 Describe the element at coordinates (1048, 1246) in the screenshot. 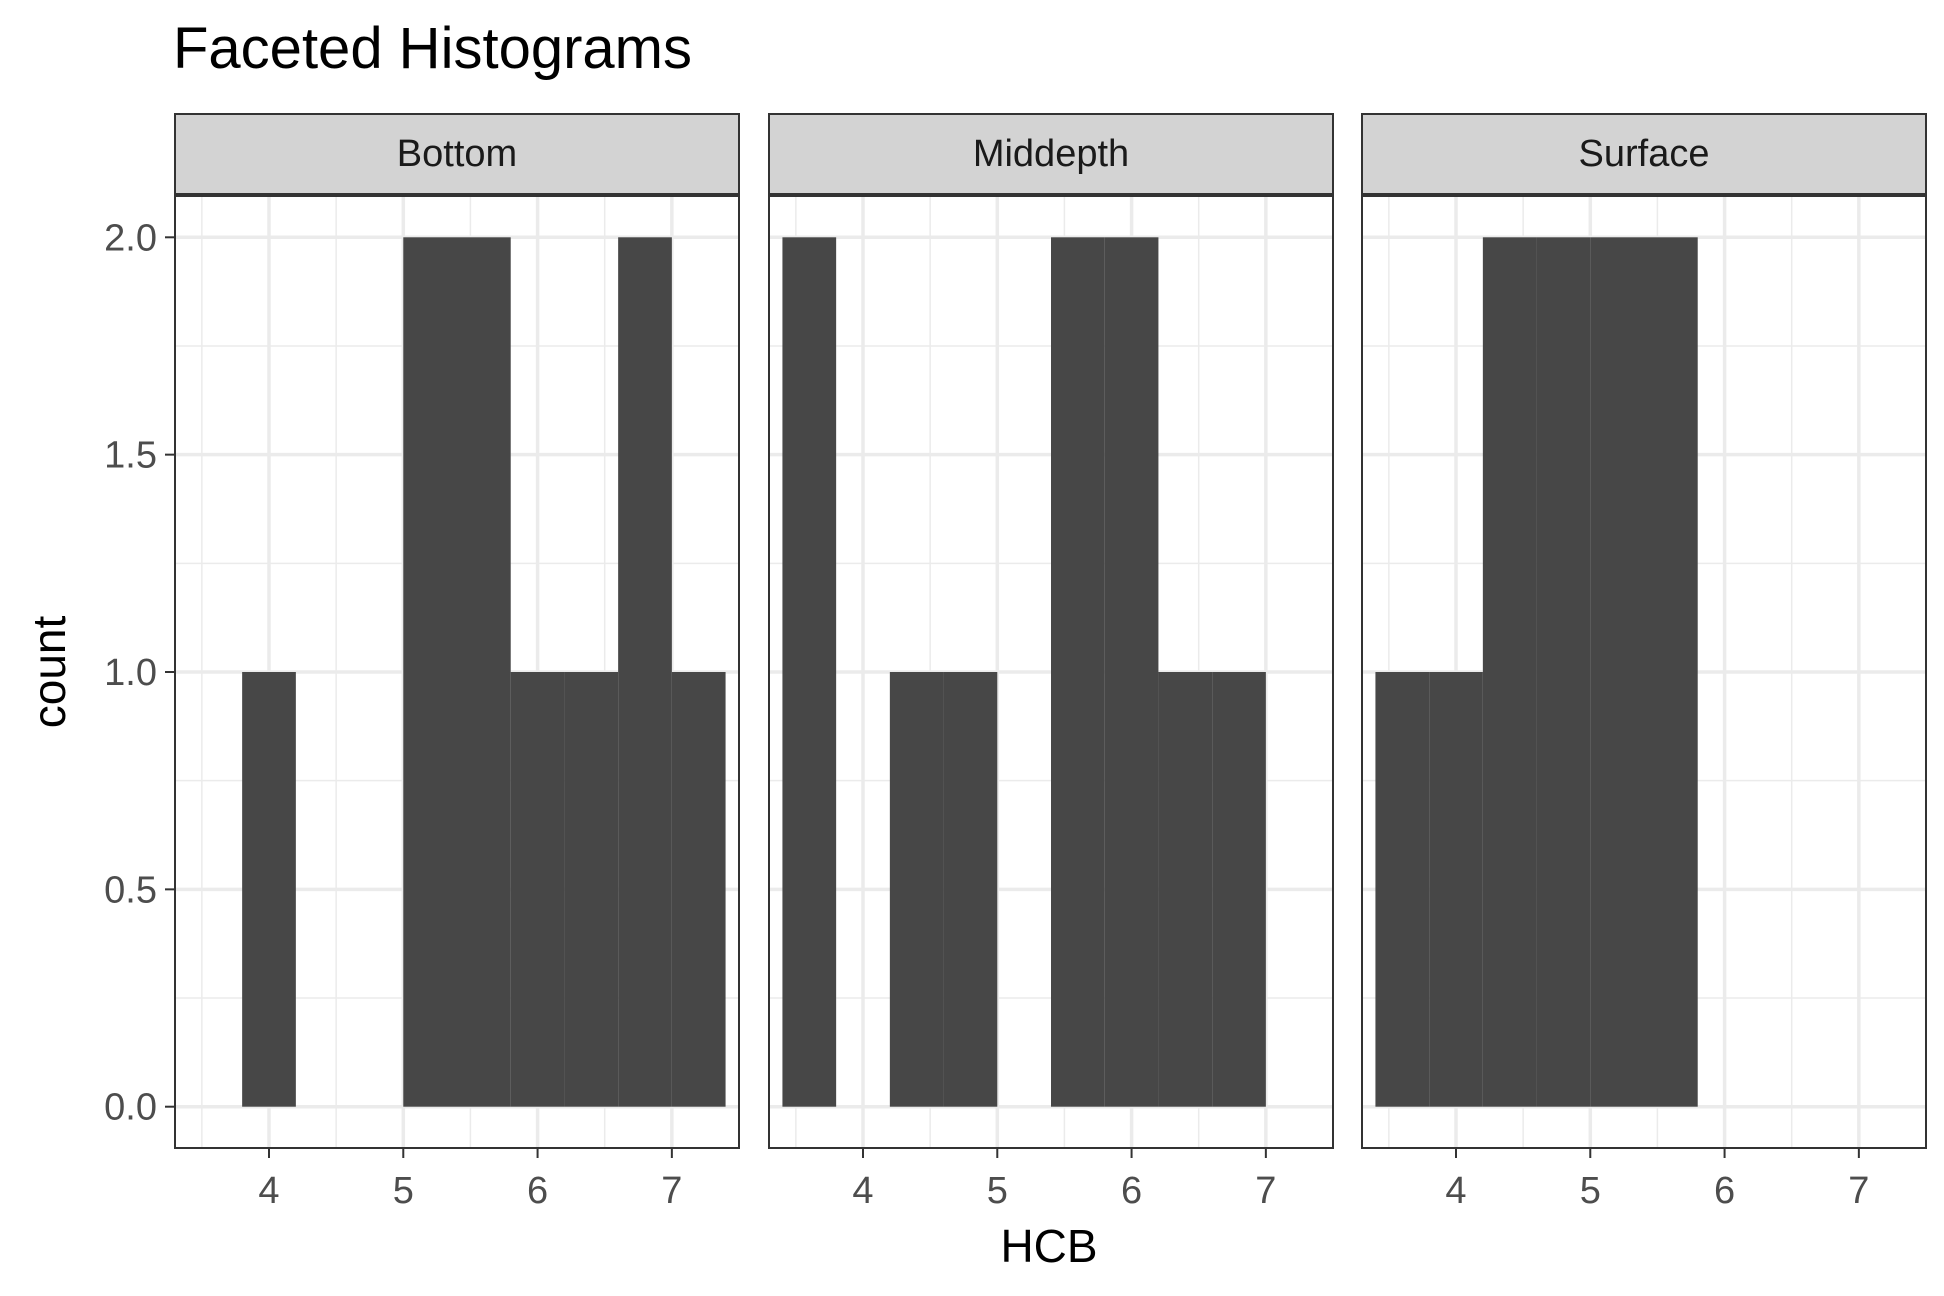

I see `x-axis-title: HCB` at that location.